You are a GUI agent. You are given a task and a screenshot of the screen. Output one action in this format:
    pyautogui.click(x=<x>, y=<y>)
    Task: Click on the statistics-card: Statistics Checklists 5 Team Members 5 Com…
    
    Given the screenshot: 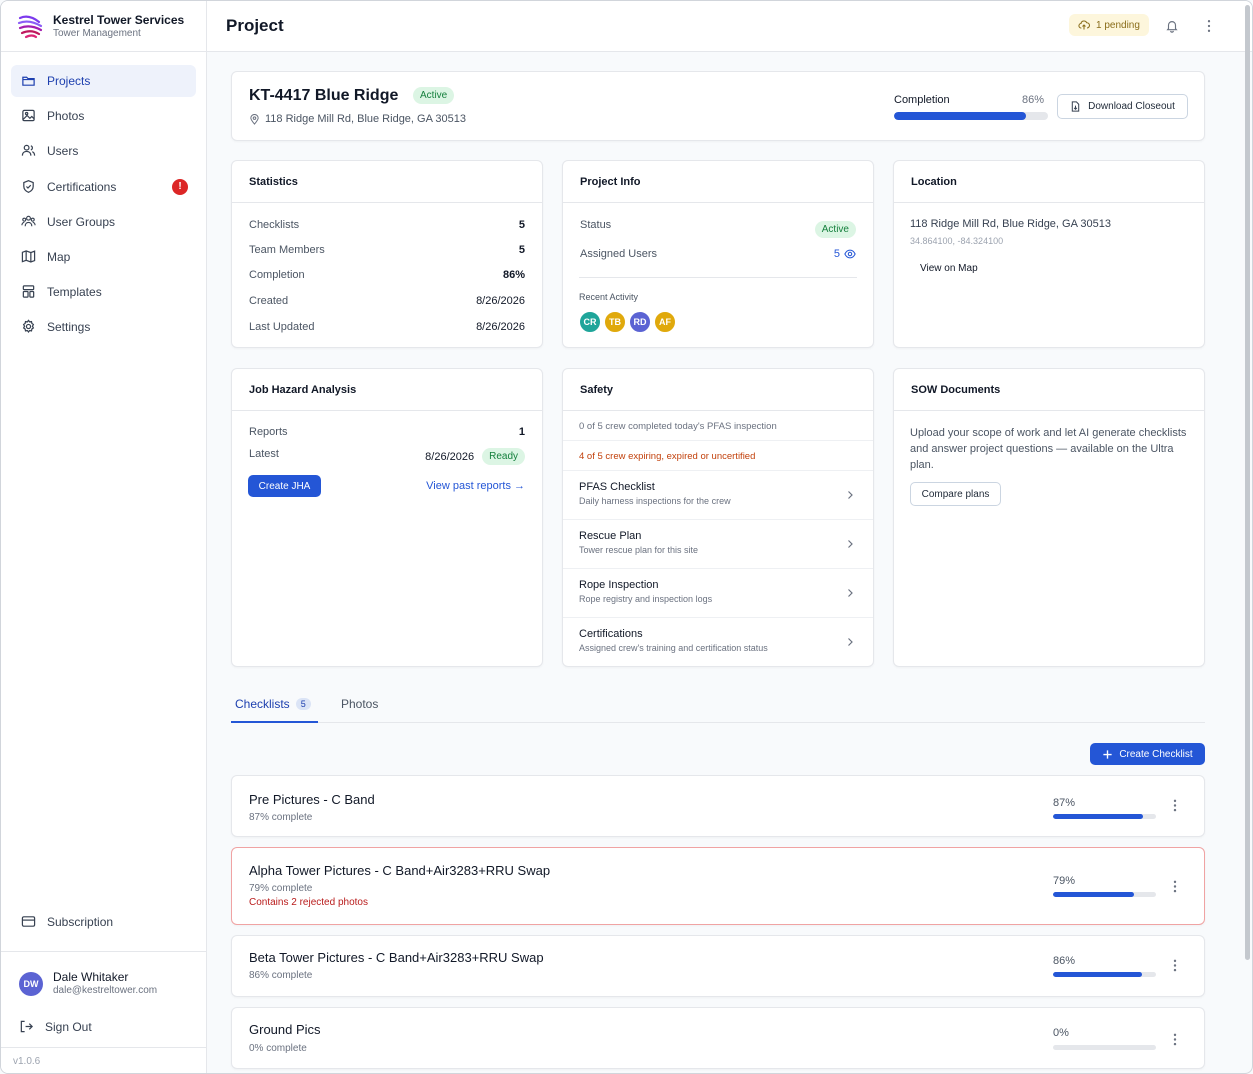 What is the action you would take?
    pyautogui.click(x=387, y=254)
    